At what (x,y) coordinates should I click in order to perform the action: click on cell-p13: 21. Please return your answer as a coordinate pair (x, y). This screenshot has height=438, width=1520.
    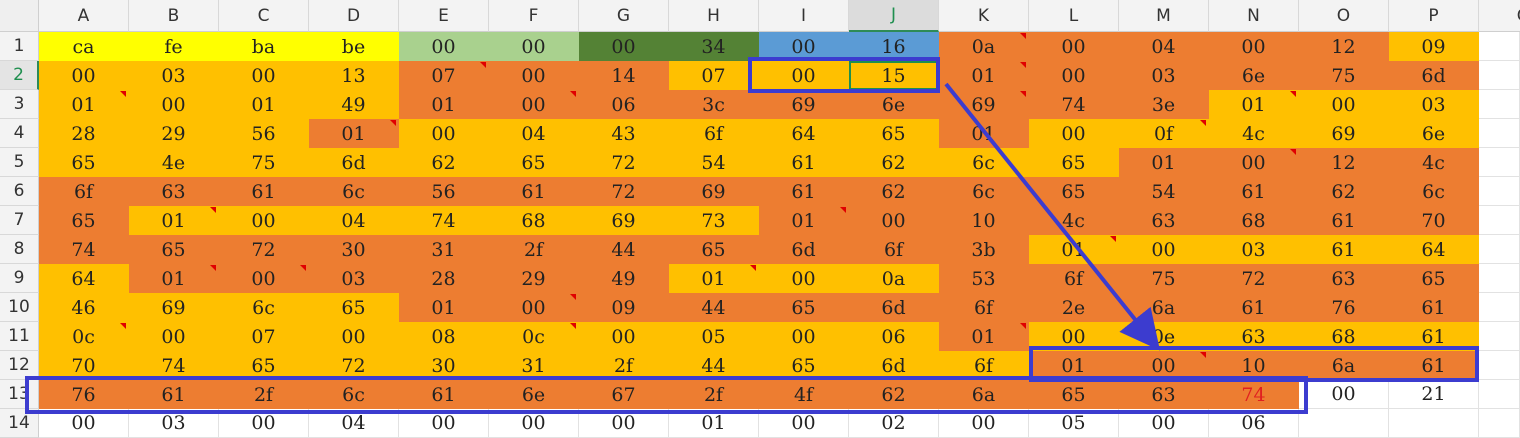
    Looking at the image, I should click on (1434, 394).